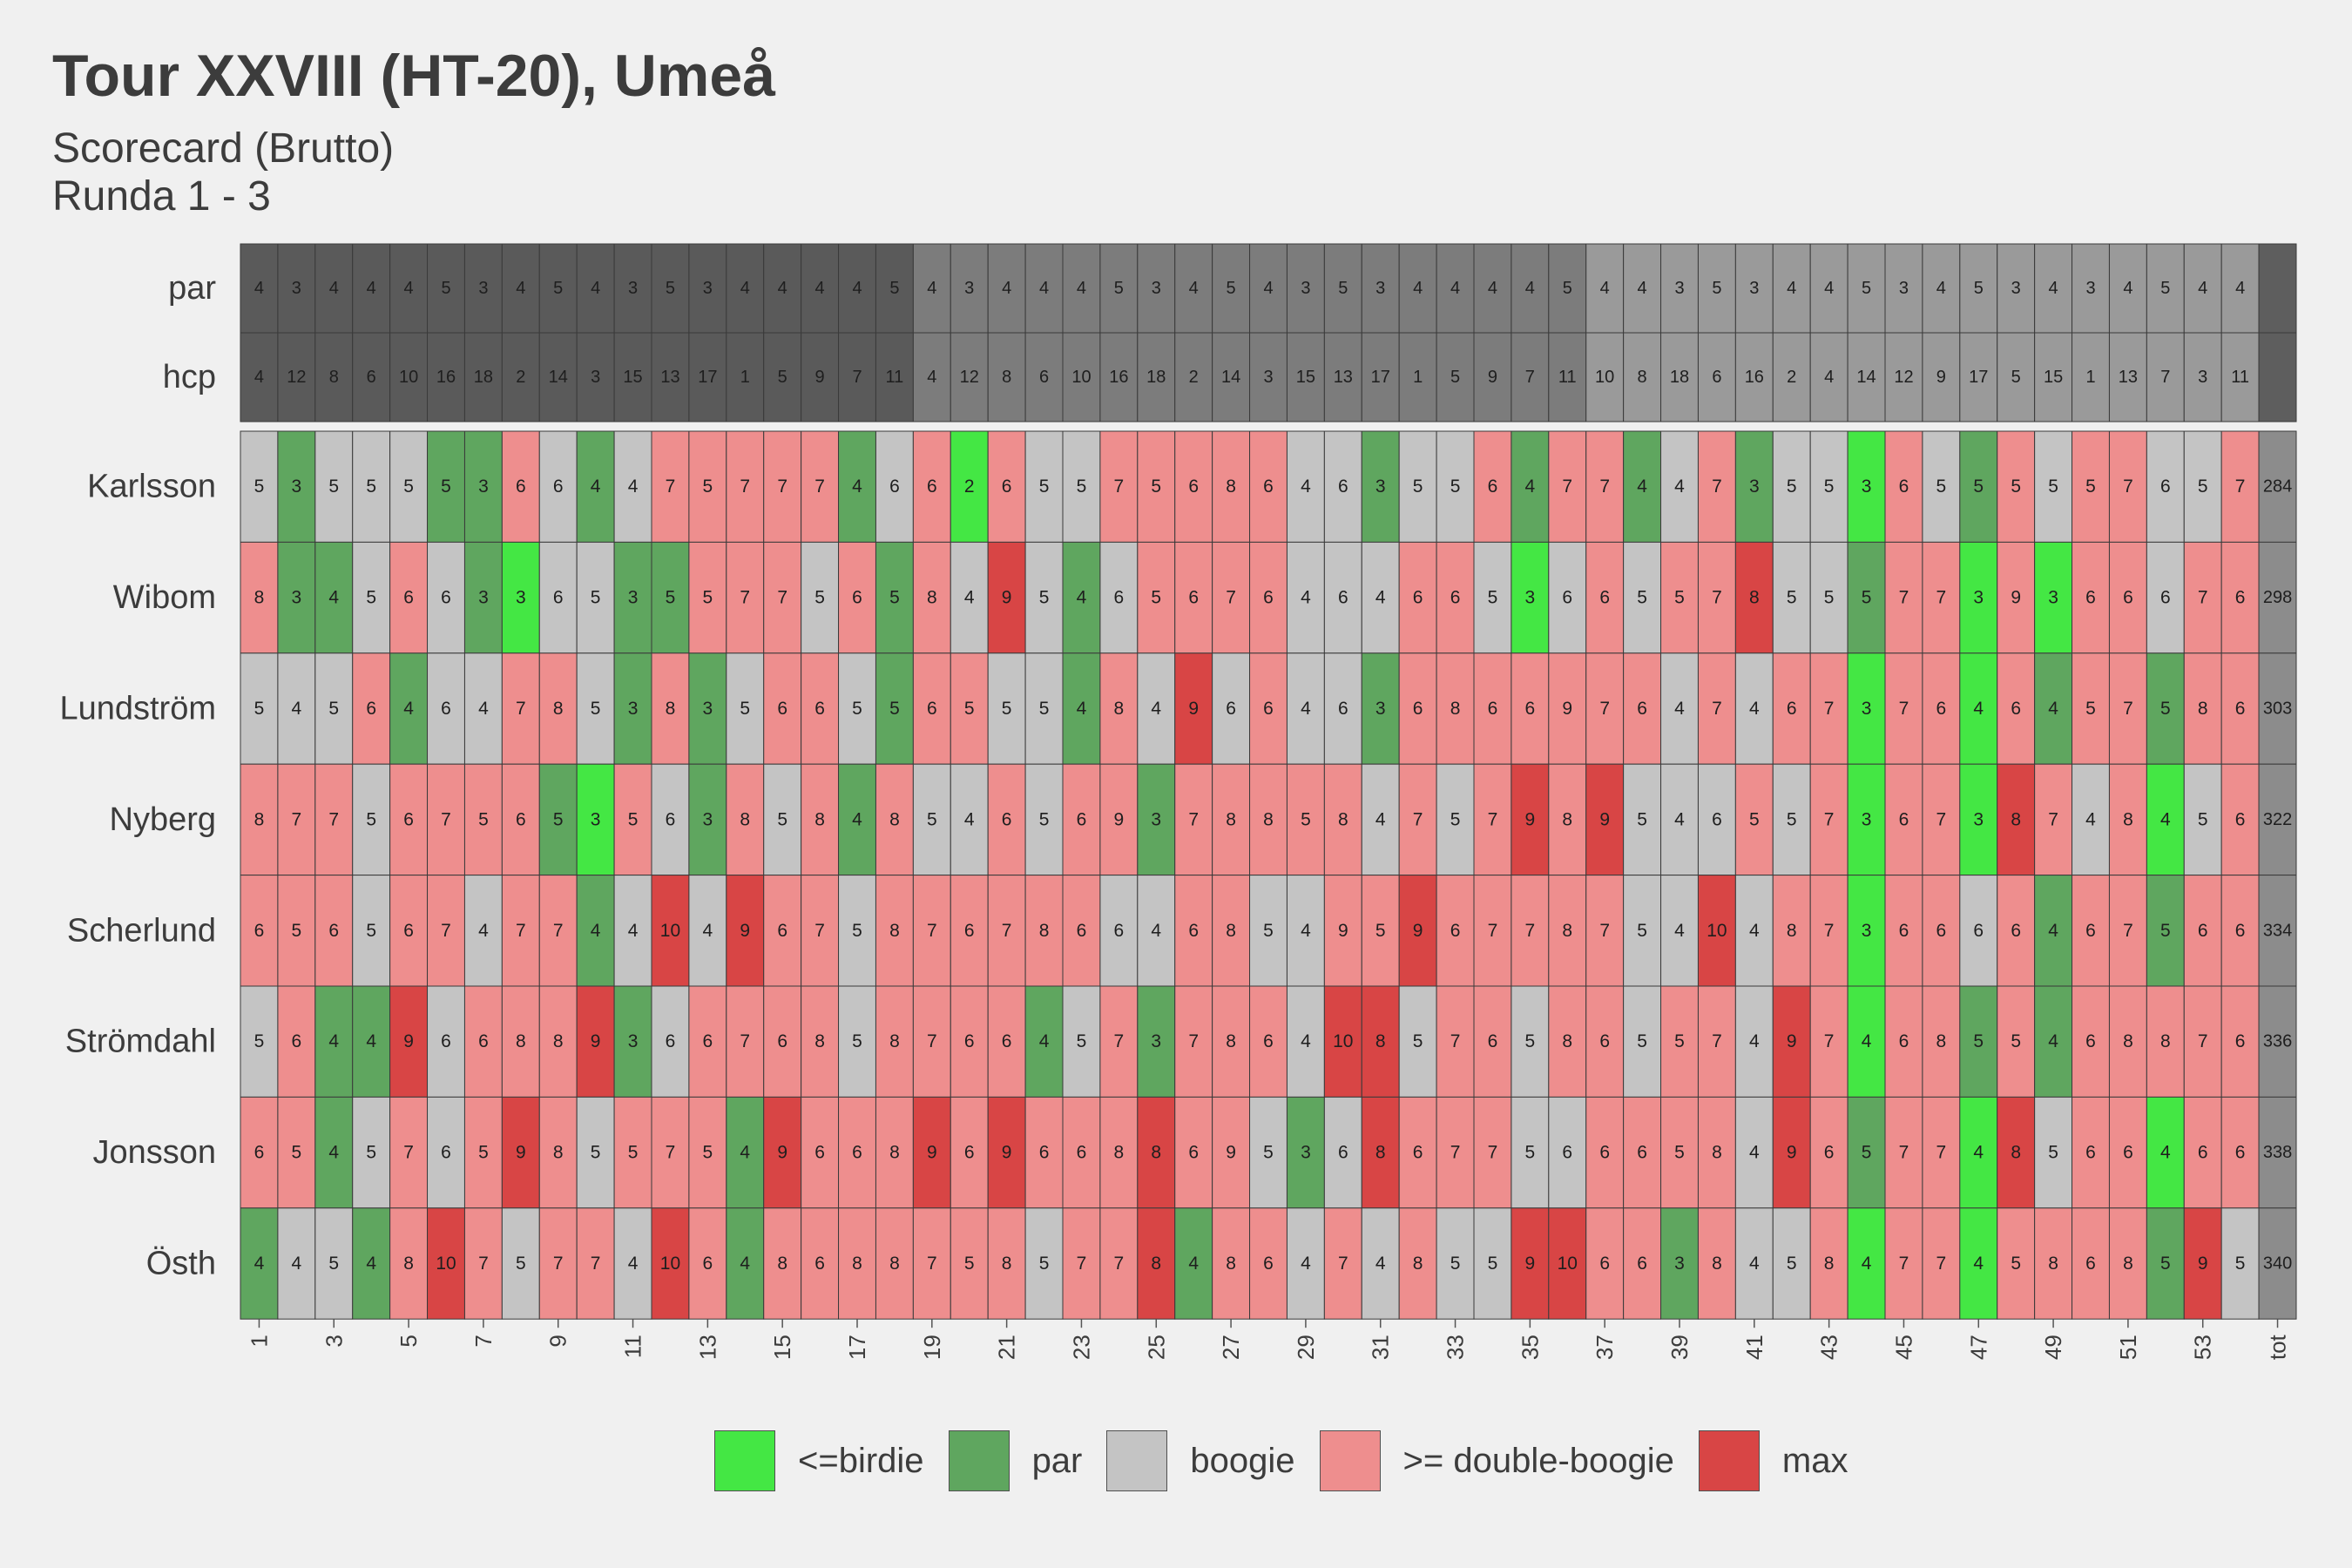 The height and width of the screenshot is (1568, 2352). What do you see at coordinates (1156, 1348) in the screenshot?
I see `x-tick-label: 25` at bounding box center [1156, 1348].